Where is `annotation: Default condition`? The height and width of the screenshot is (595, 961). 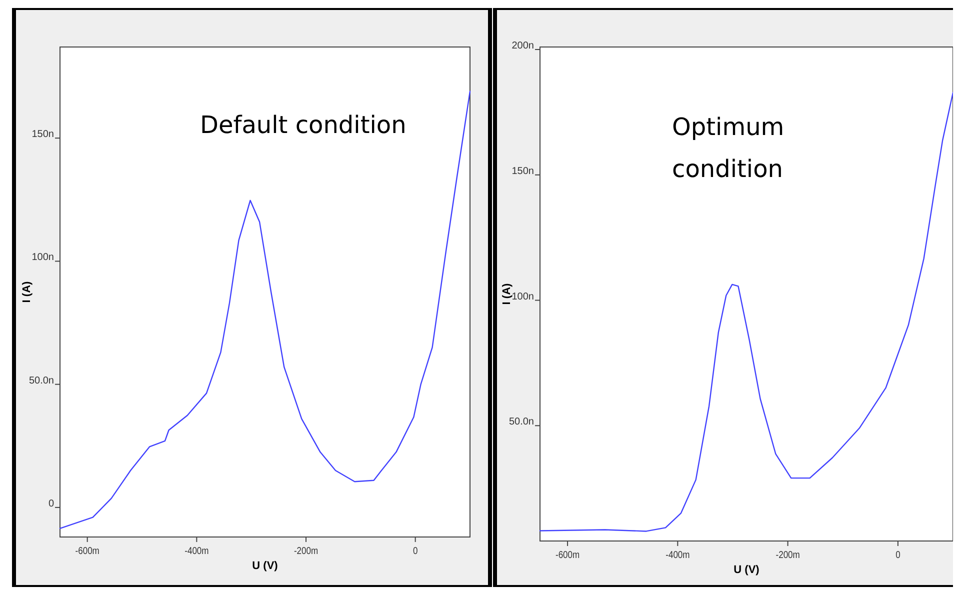 annotation: Default condition is located at coordinates (303, 125).